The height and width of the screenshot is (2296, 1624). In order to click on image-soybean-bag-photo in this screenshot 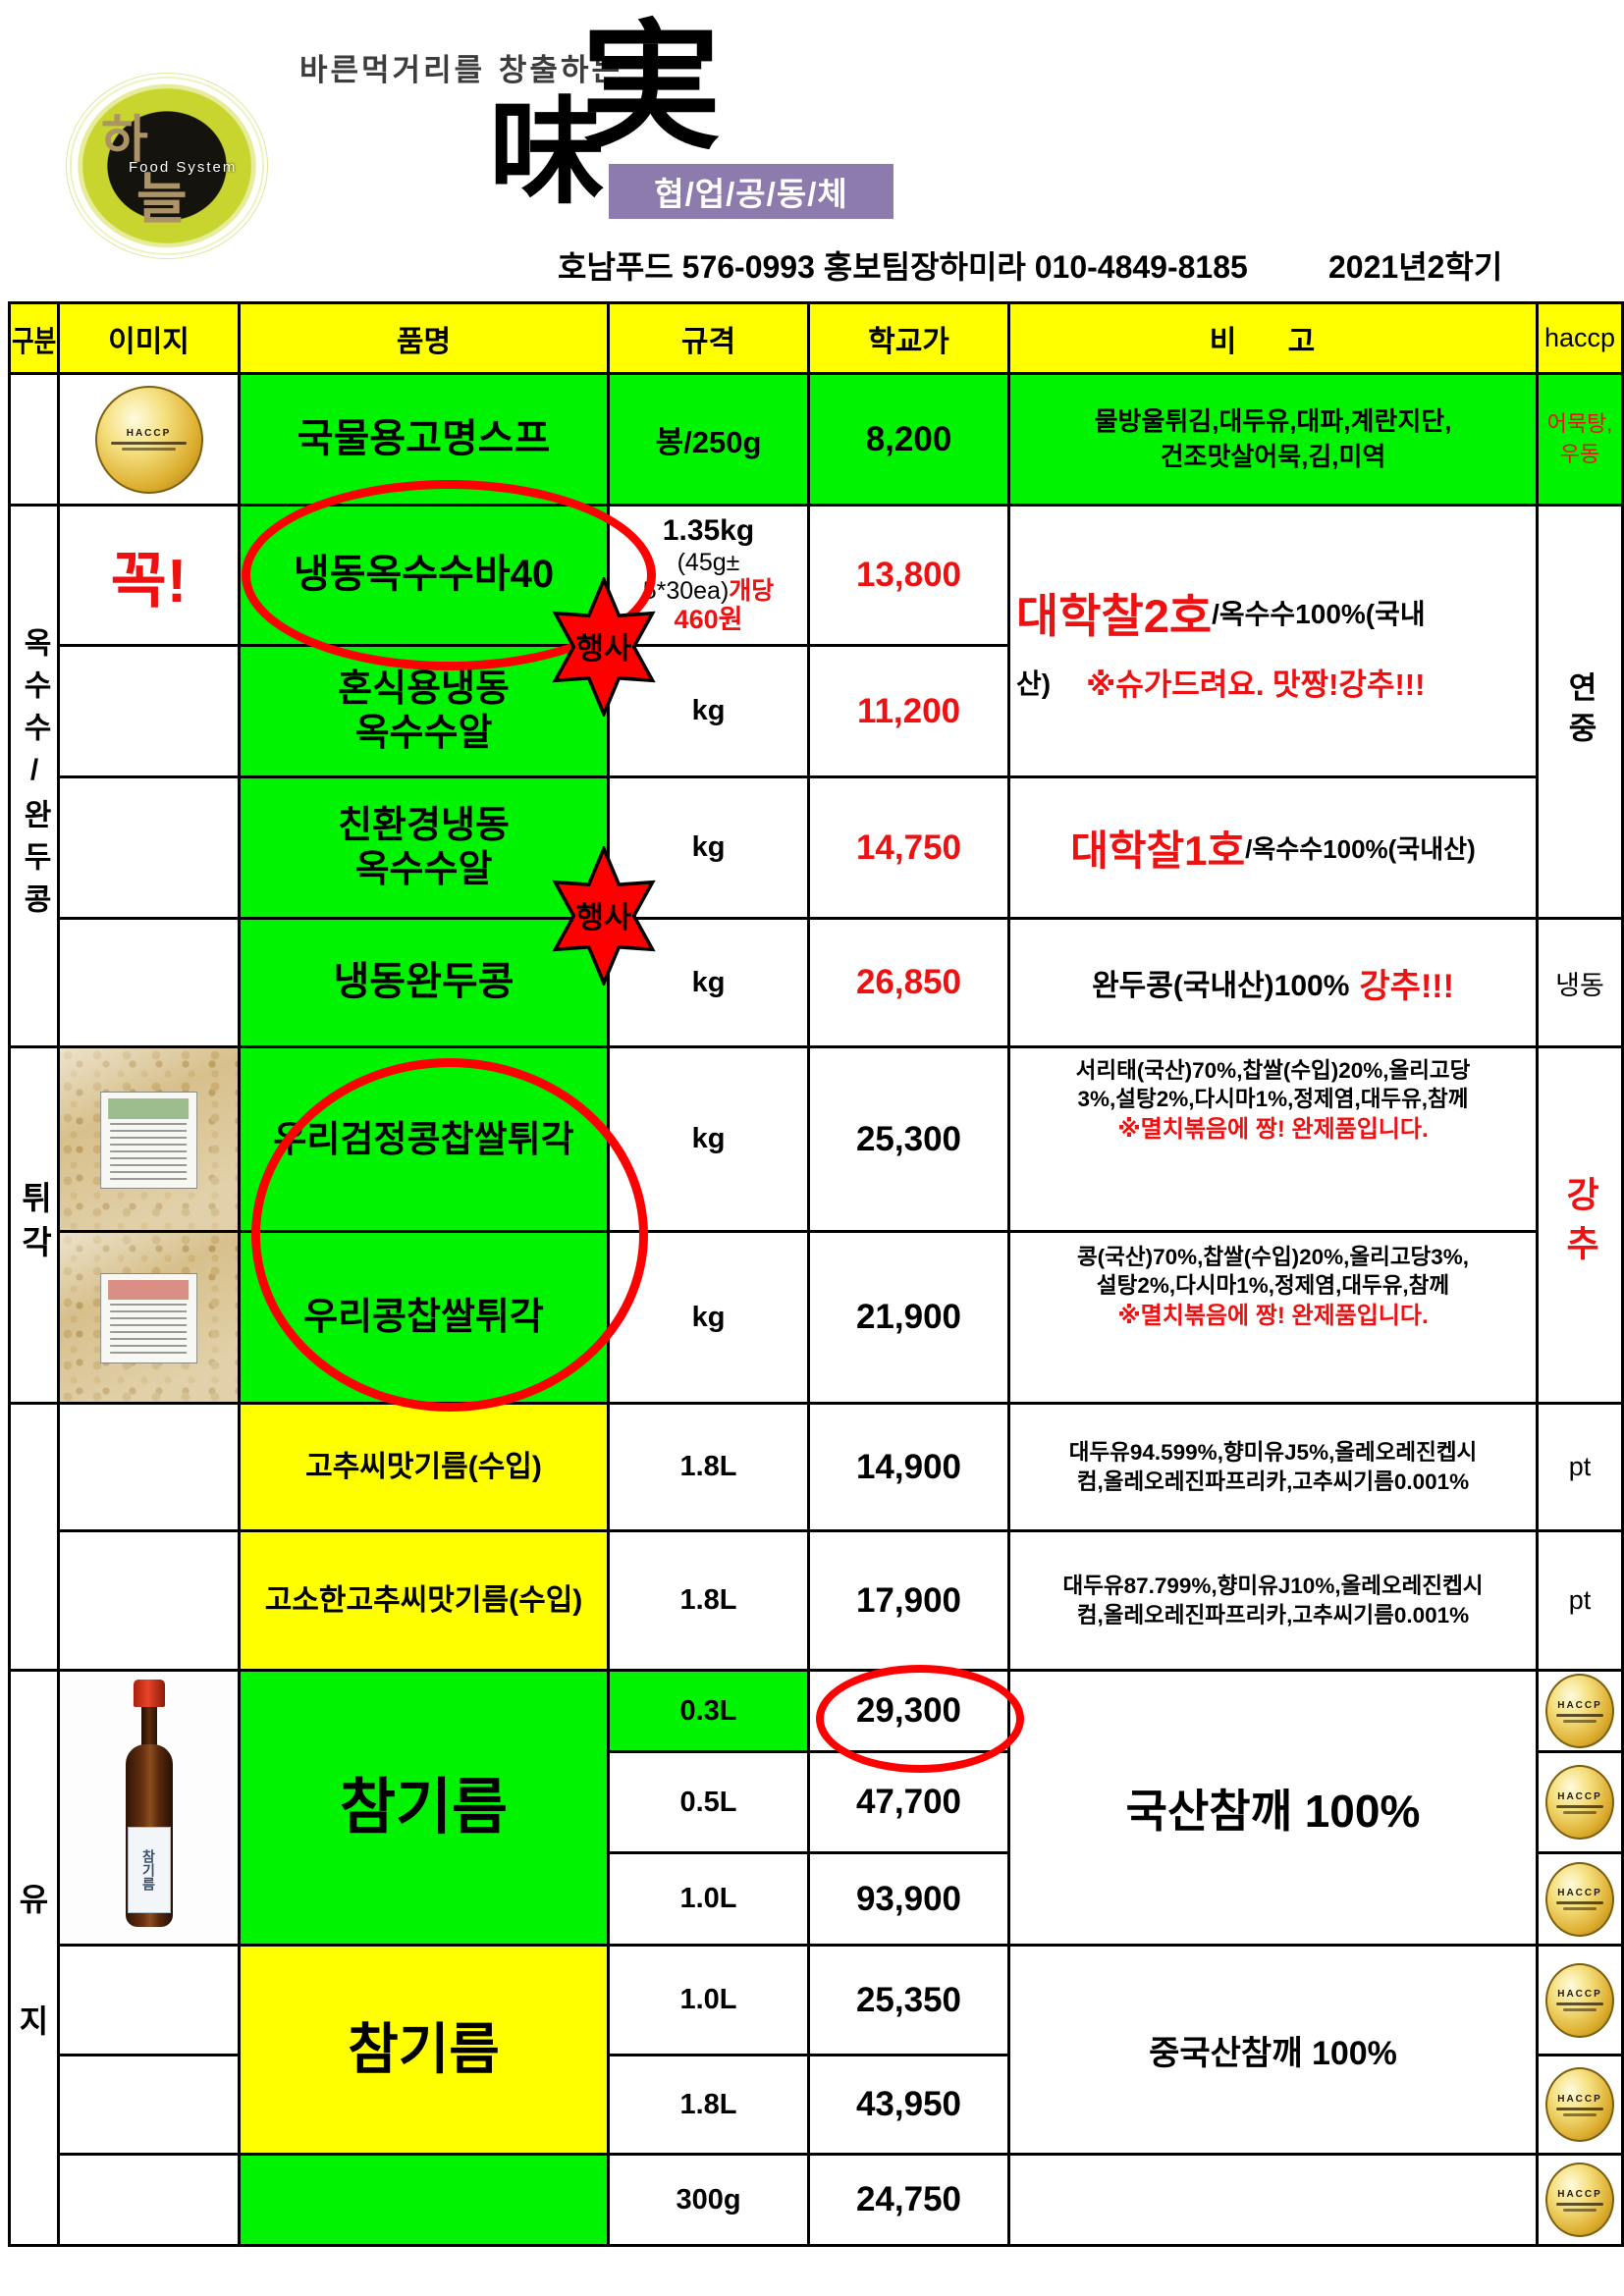, I will do `click(150, 1319)`.